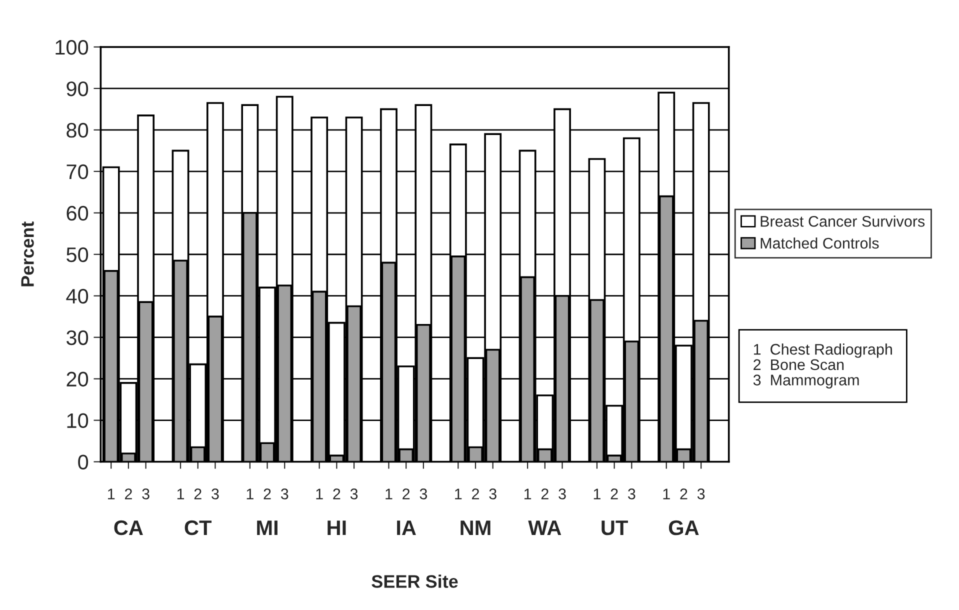  Describe the element at coordinates (615, 528) in the screenshot. I see `text: UT` at that location.